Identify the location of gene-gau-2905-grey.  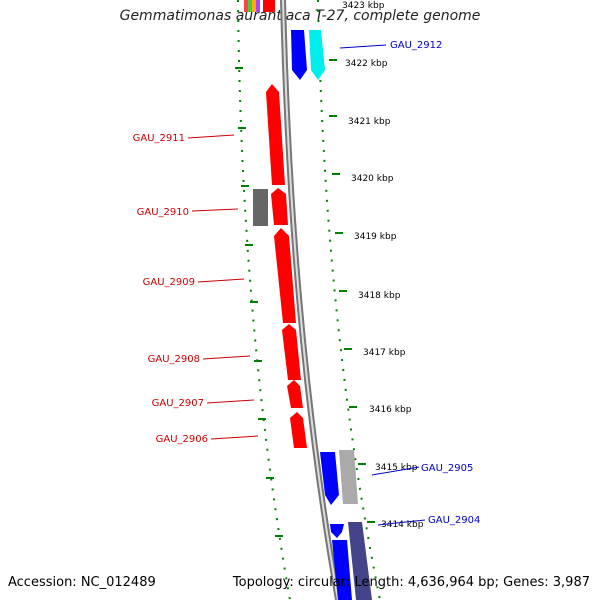
(348, 477).